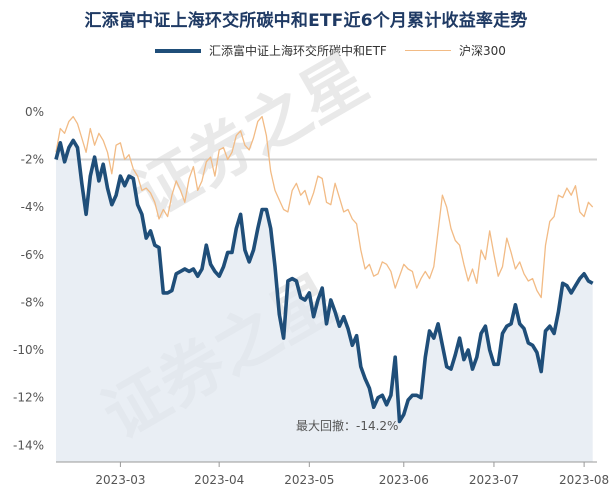 The image size is (612, 500). I want to click on legend-label-etf: 汇添富中证上海环交所碳中和ETF, so click(298, 51).